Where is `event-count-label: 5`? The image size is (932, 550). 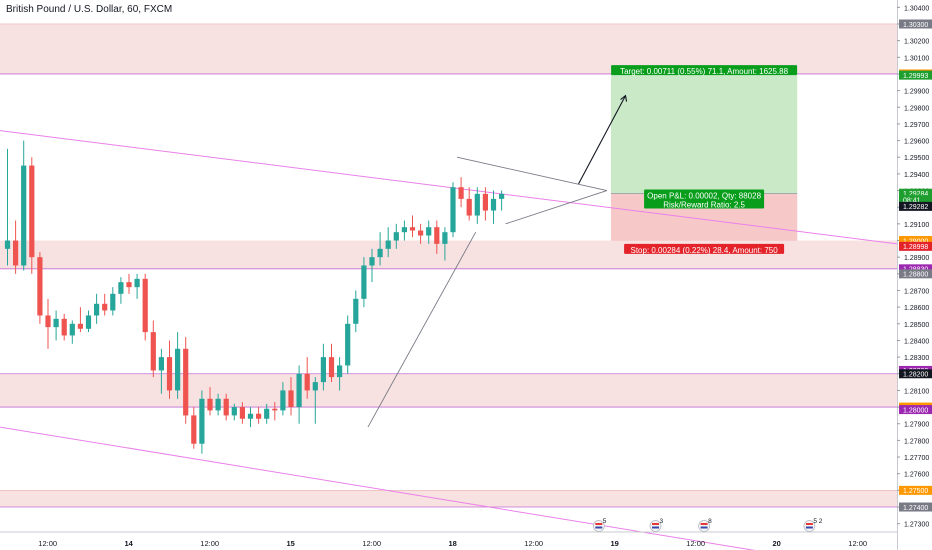
event-count-label: 5 is located at coordinates (605, 521).